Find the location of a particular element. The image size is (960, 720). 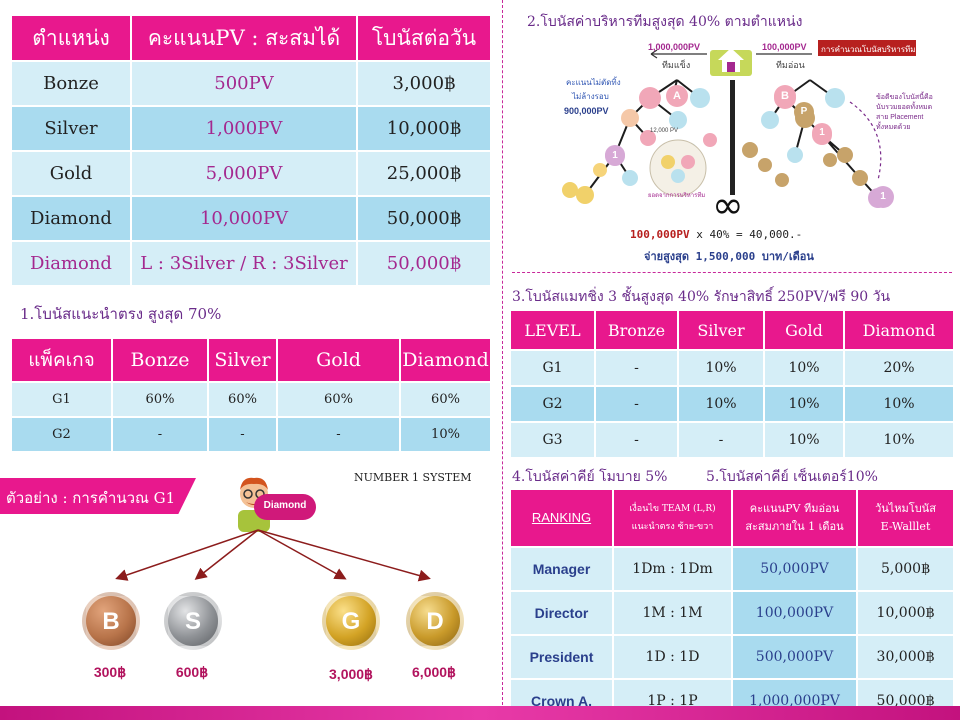

formula-rest: x 40% = 40,000.- is located at coordinates (746, 234).